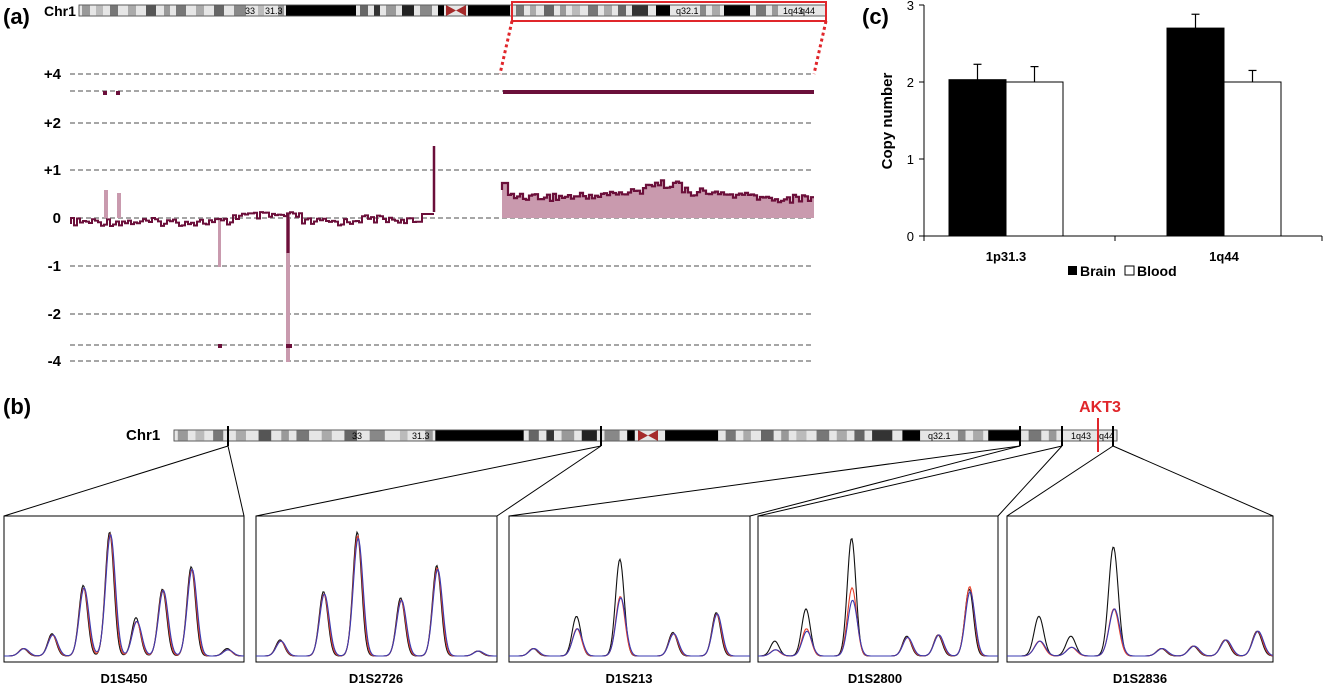  What do you see at coordinates (1106, 436) in the screenshot?
I see `band-label-b-q44: q44` at bounding box center [1106, 436].